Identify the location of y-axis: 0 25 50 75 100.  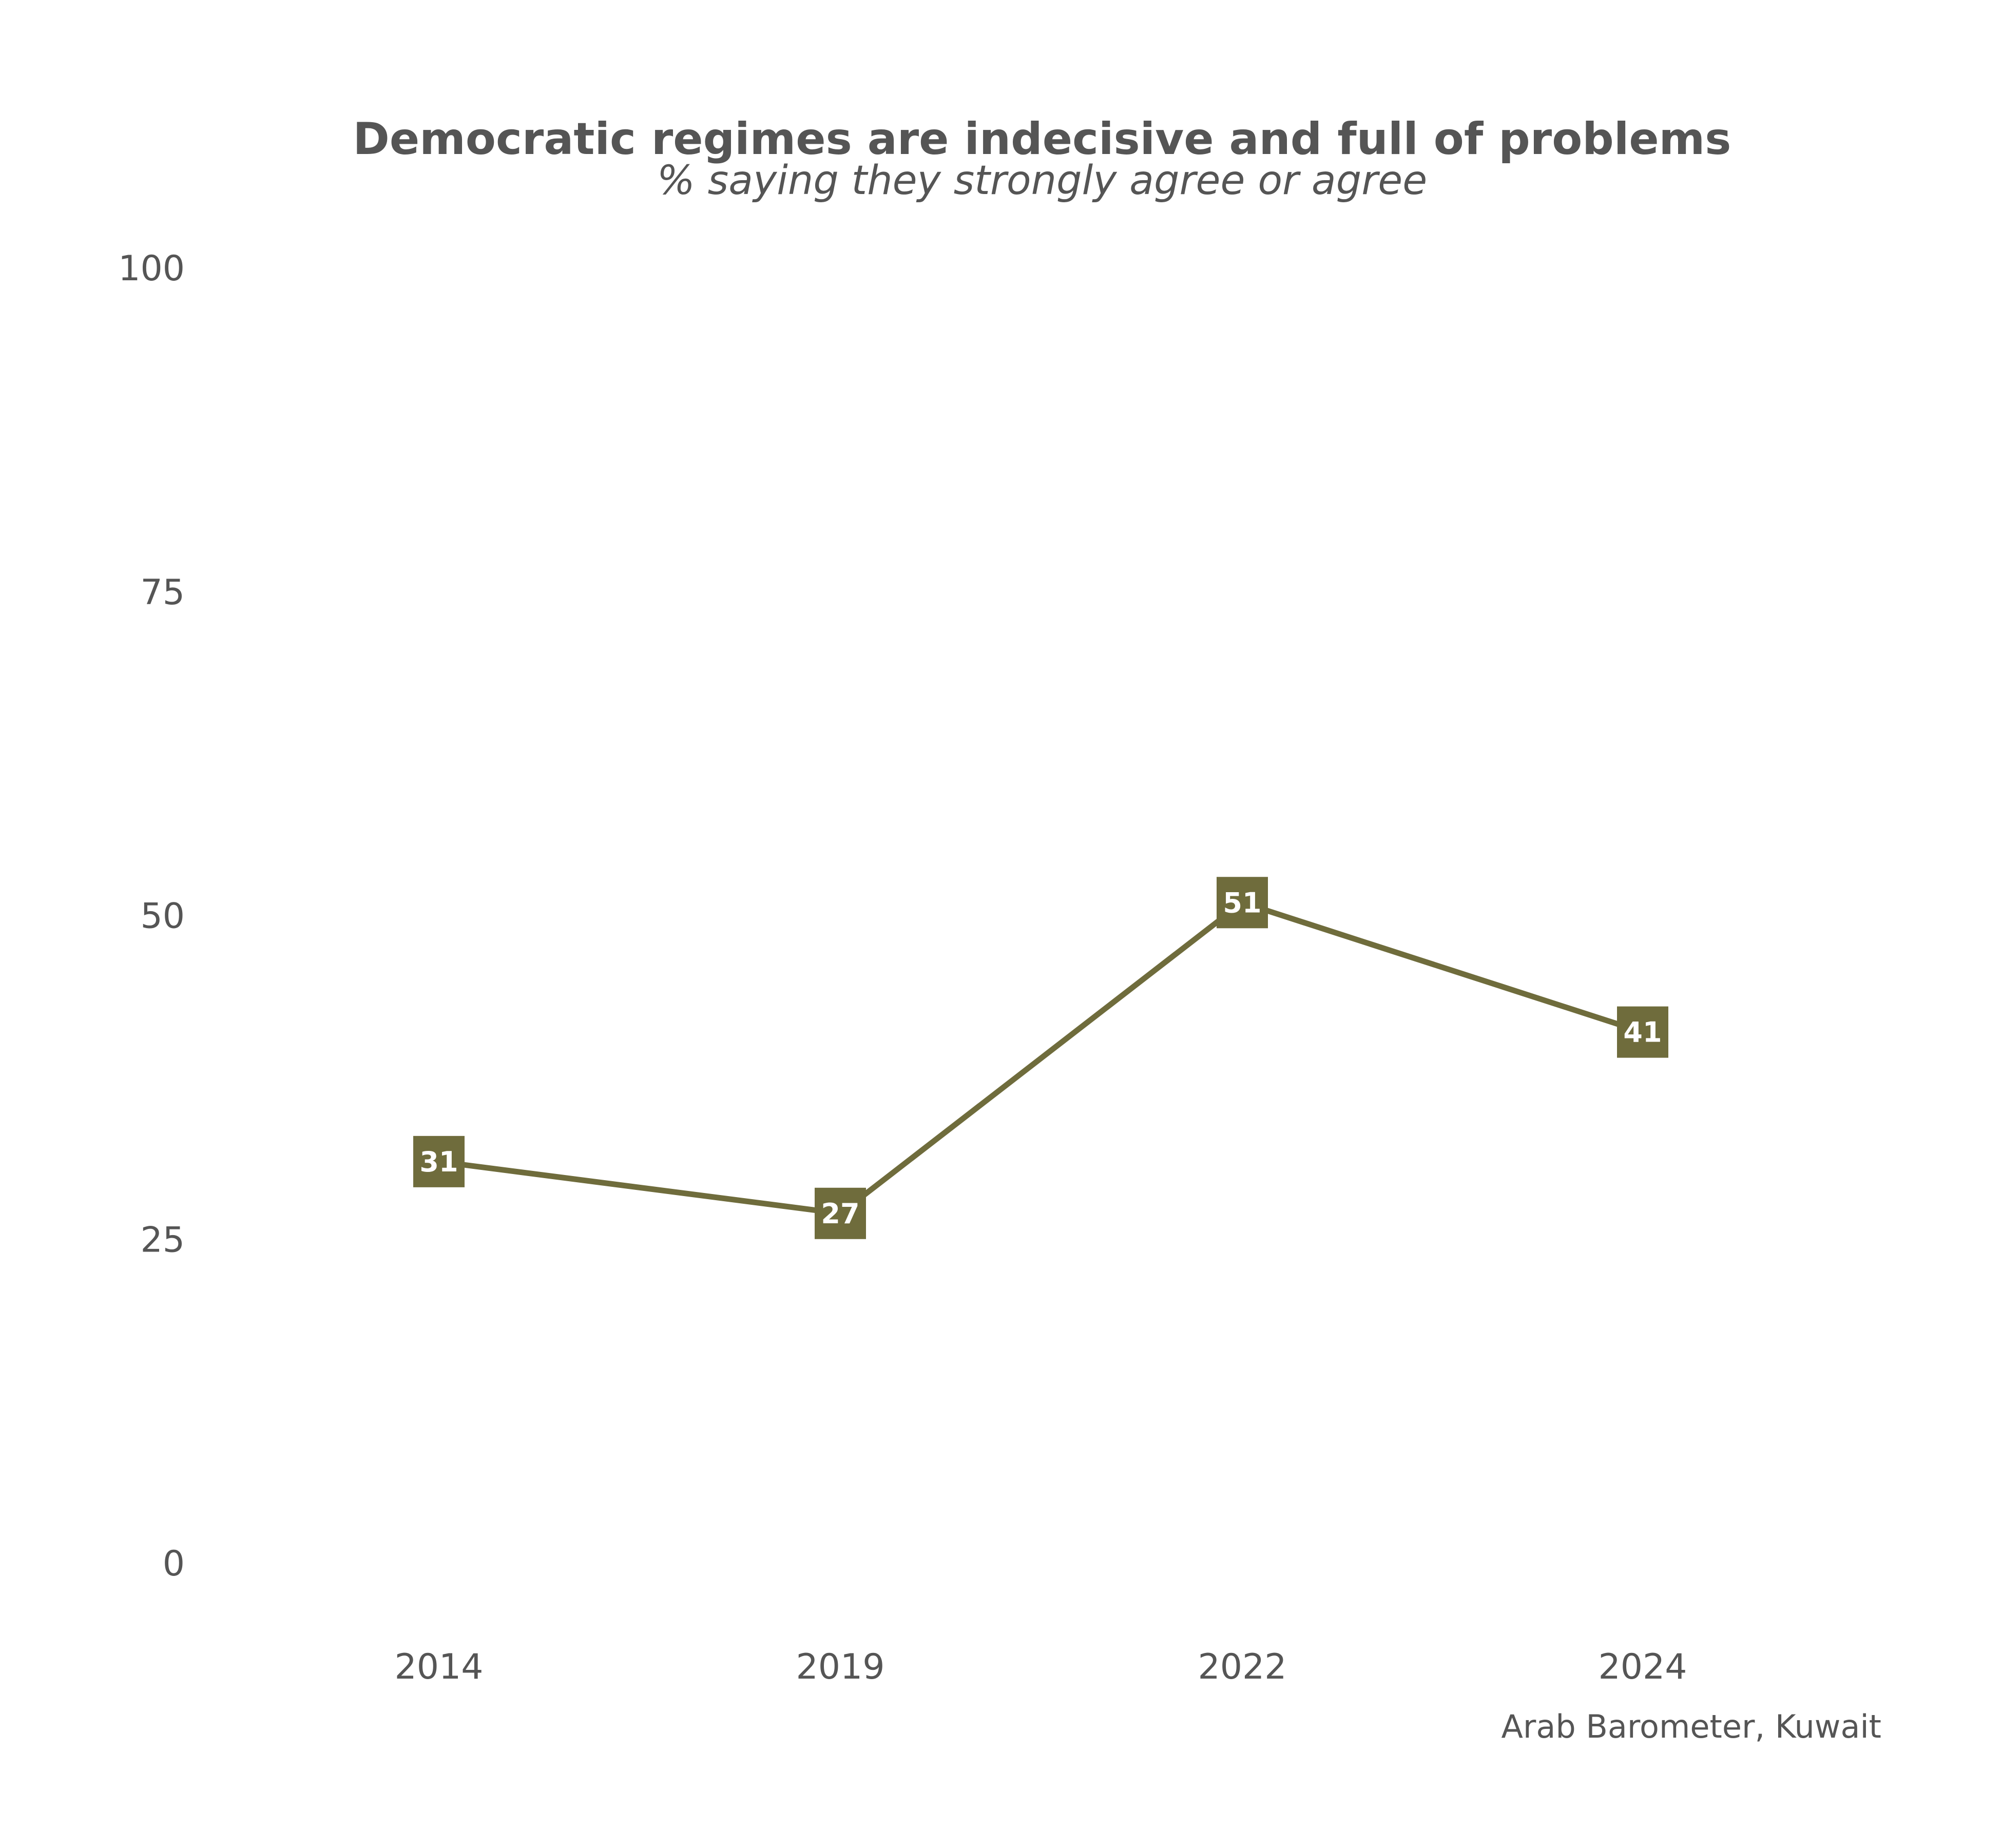
(151, 916).